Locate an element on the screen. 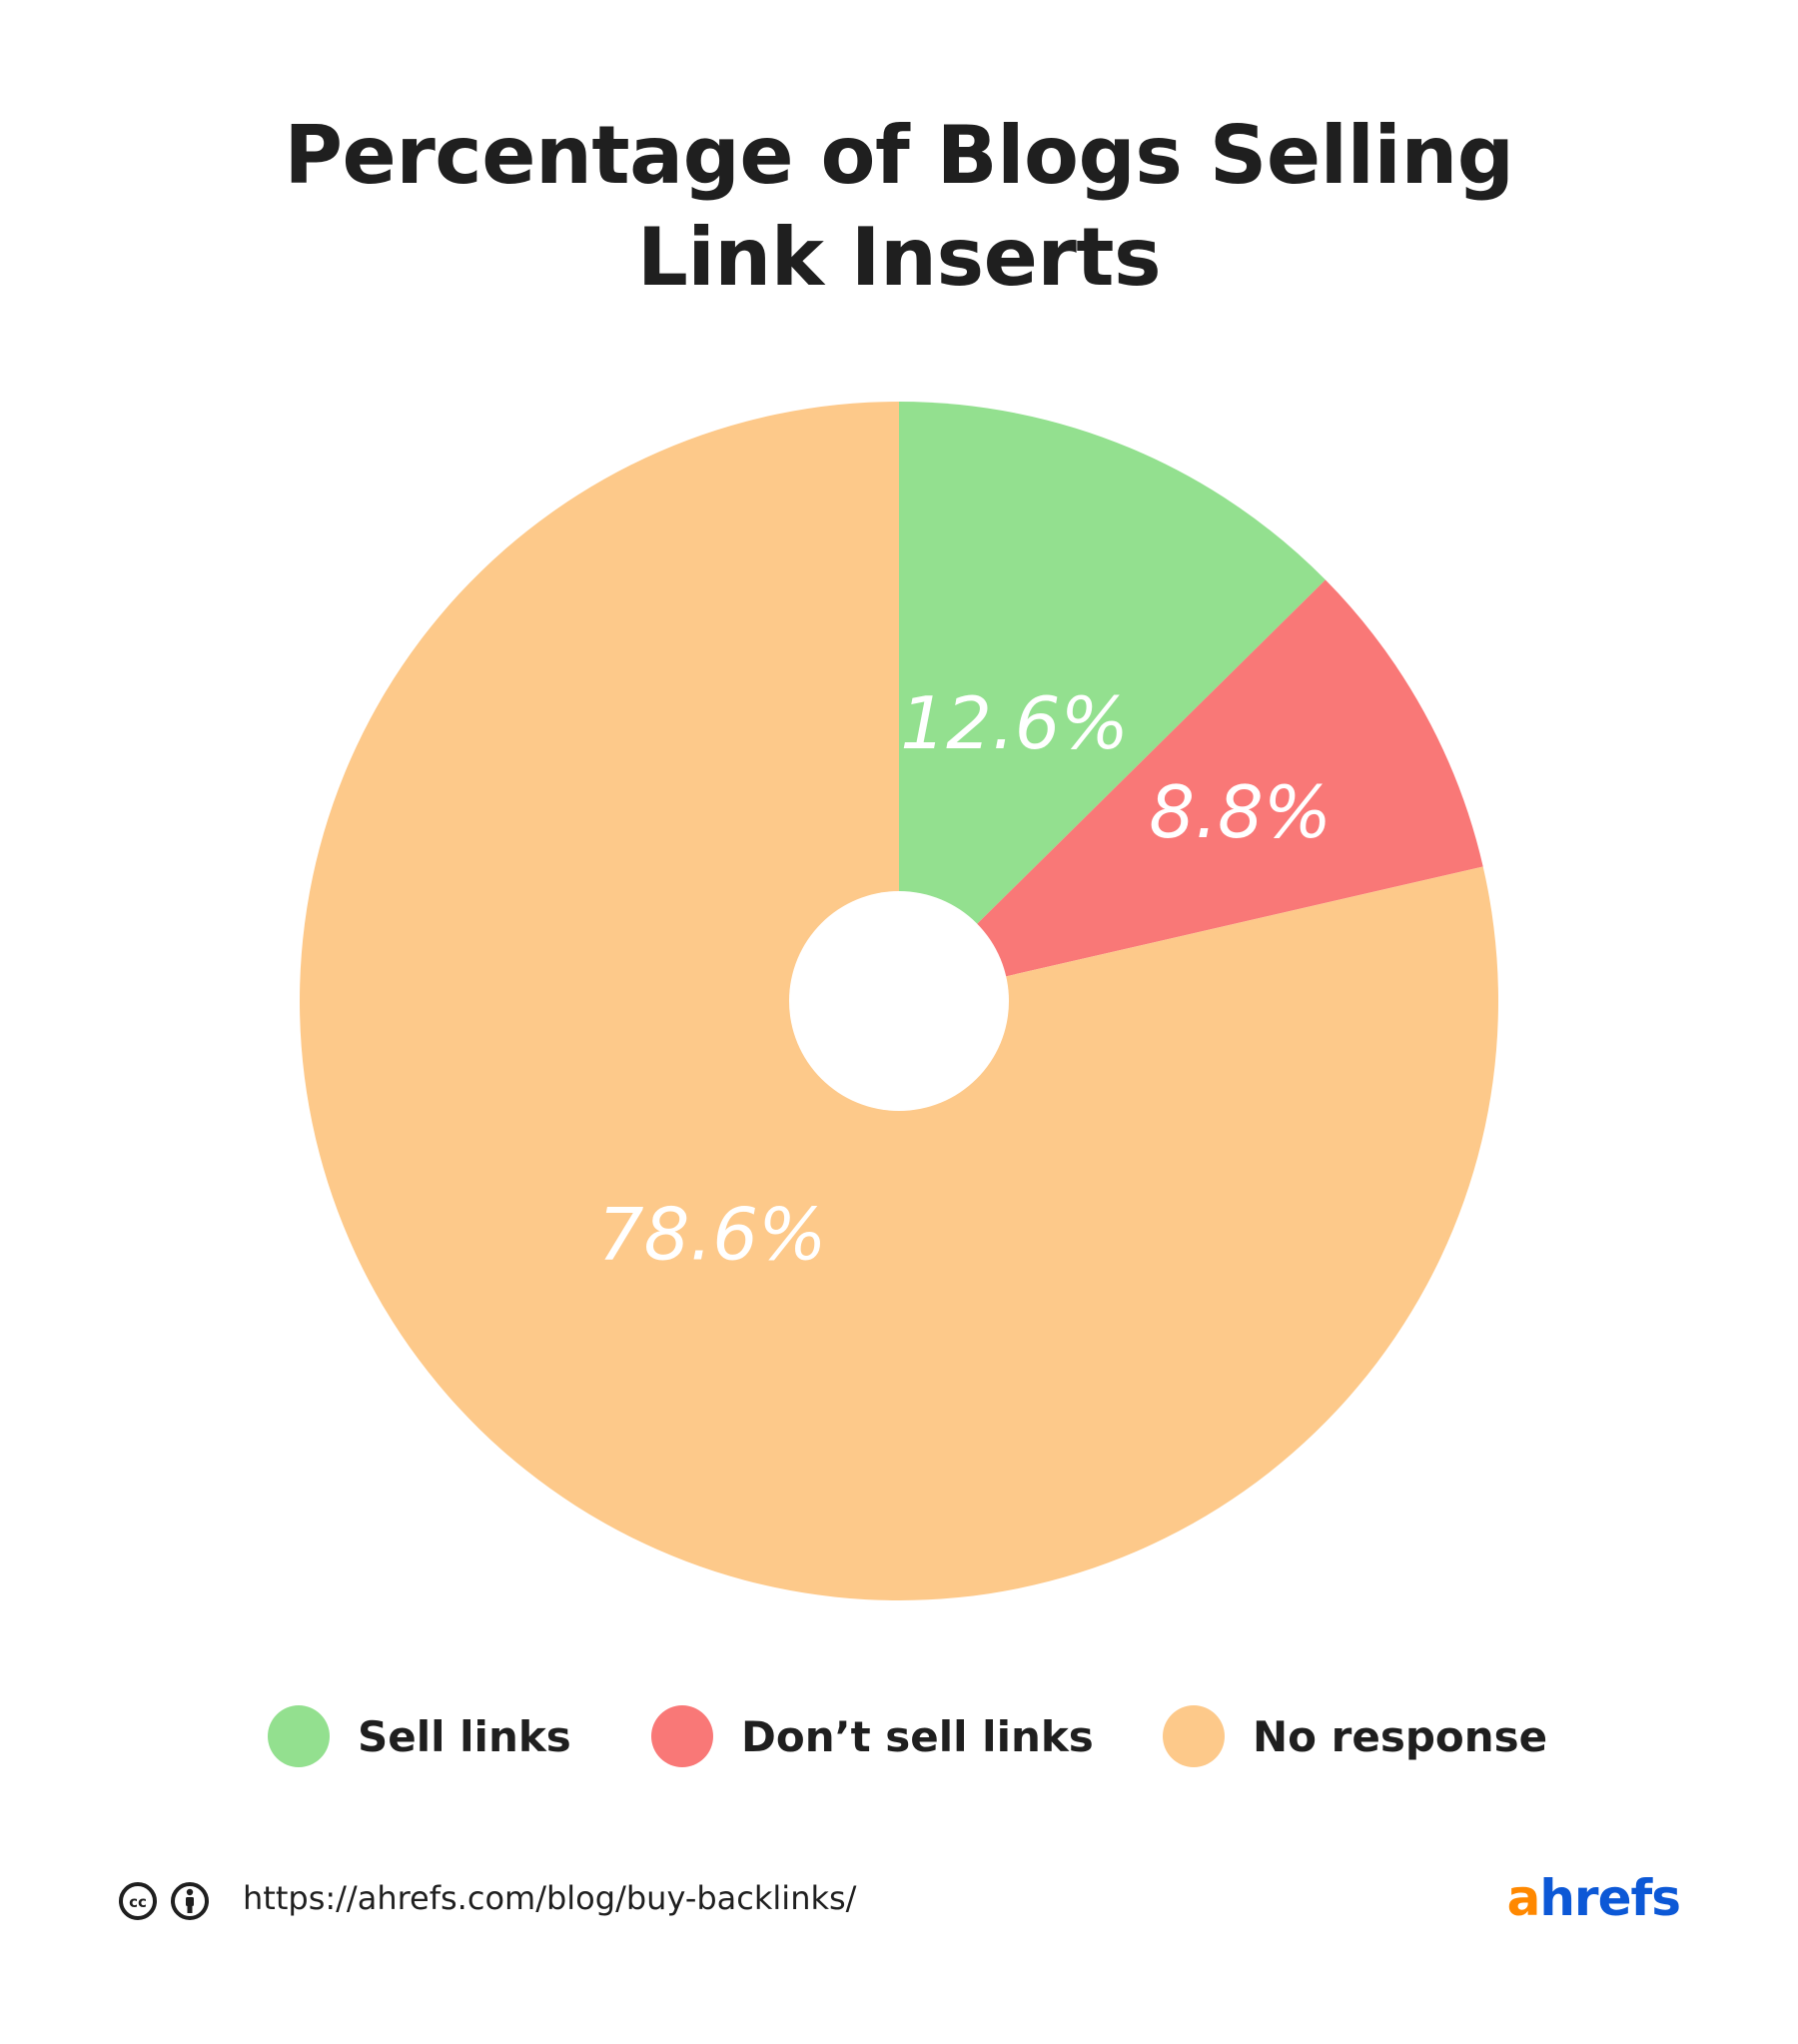 This screenshot has width=1798, height=2044. license-icons: cc is located at coordinates (164, 1901).